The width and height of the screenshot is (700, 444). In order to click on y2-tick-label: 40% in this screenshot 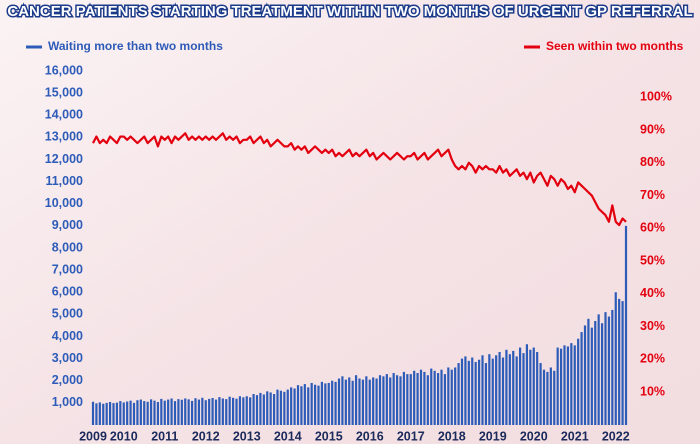, I will do `click(652, 293)`.